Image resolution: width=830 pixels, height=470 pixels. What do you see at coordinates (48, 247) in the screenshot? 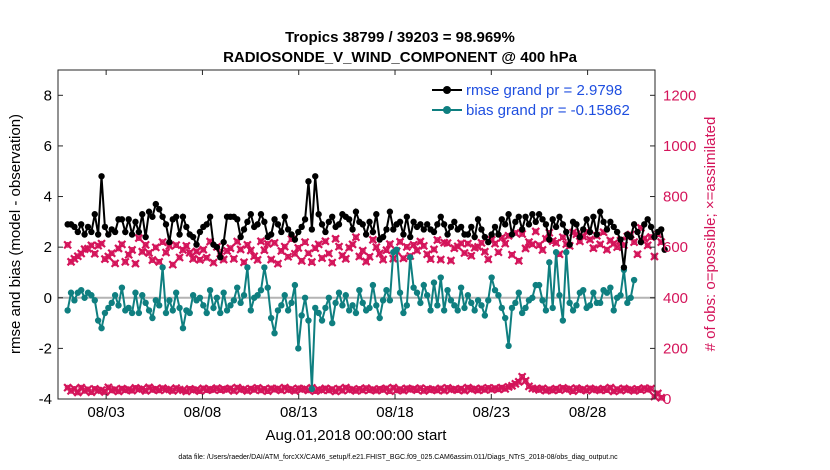
I see `left-tick-label: 2` at bounding box center [48, 247].